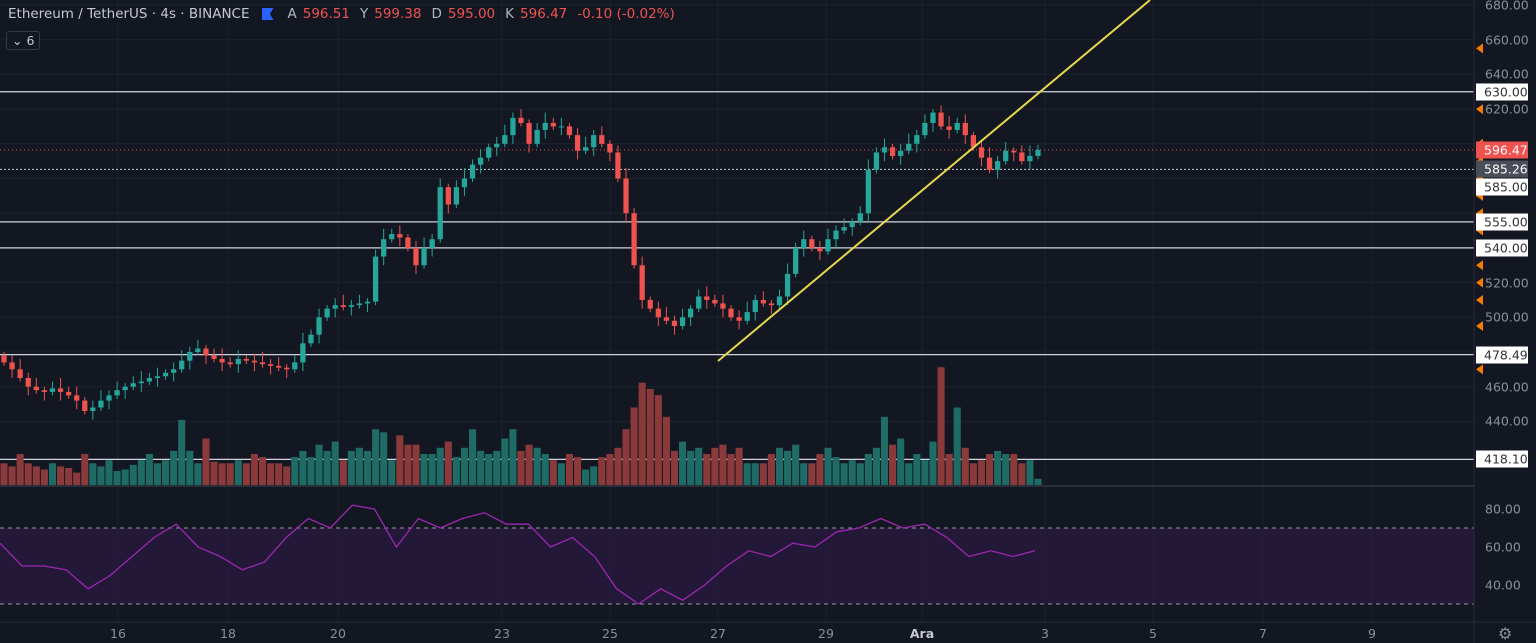  Describe the element at coordinates (1503, 547) in the screenshot. I see `rsi-tick-label: 60.00` at that location.